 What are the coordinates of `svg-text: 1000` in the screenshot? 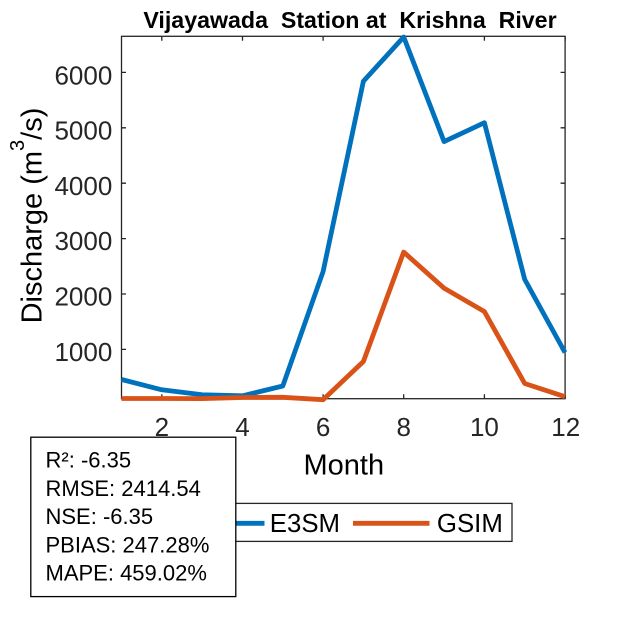 It's located at (83, 352).